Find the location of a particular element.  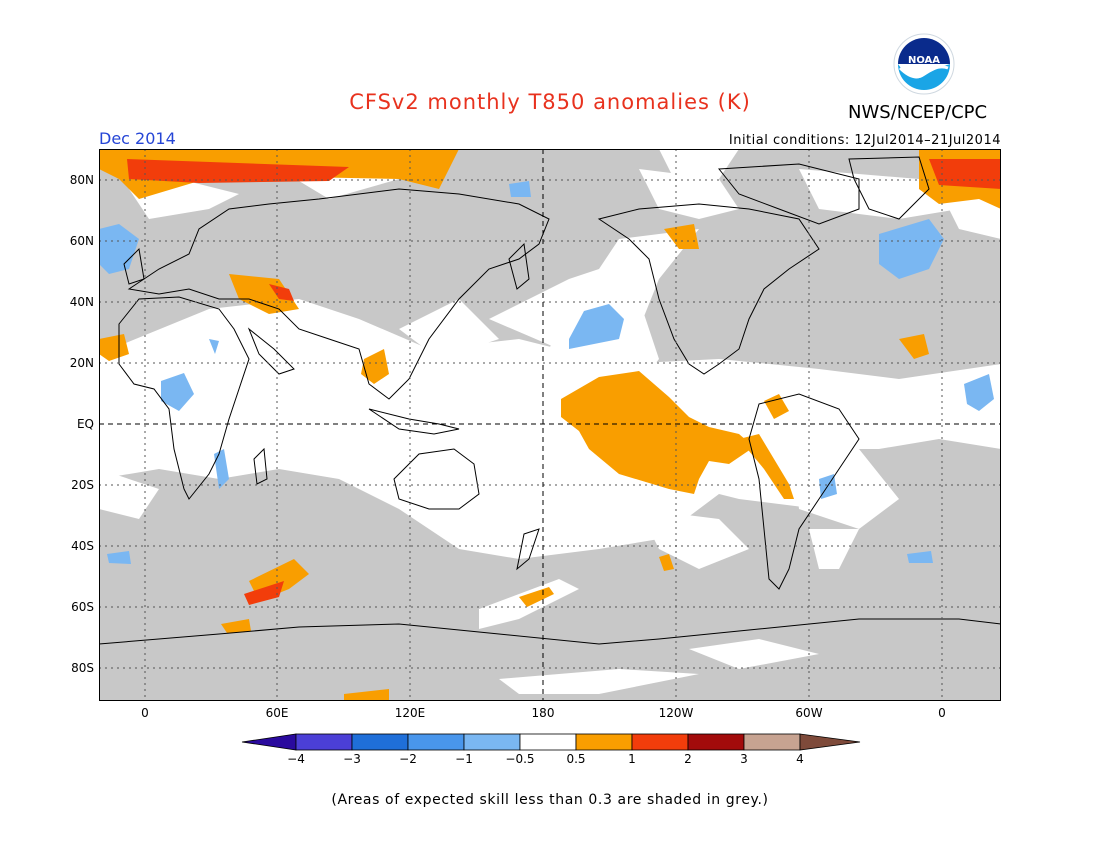

colorbar-label: 0.5 is located at coordinates (576, 759).